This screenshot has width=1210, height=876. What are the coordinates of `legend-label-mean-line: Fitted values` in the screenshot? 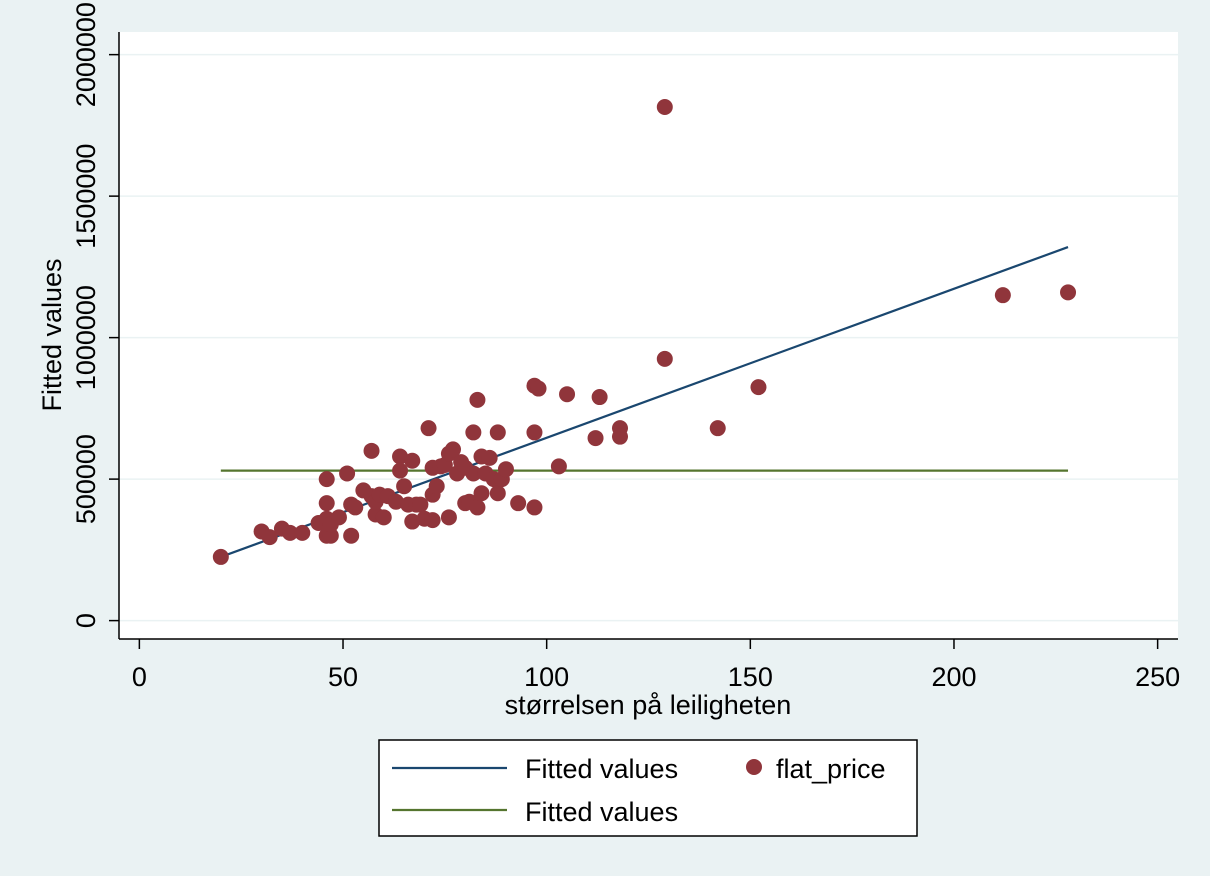 It's located at (601, 812).